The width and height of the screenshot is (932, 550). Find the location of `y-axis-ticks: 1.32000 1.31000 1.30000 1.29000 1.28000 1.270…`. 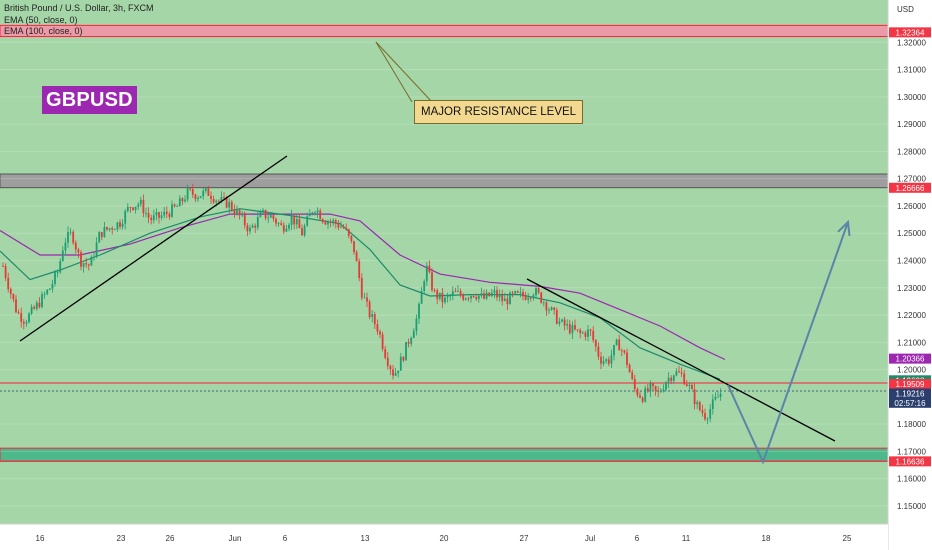

y-axis-ticks: 1.32000 1.31000 1.30000 1.29000 1.28000 1.270… is located at coordinates (911, 274).